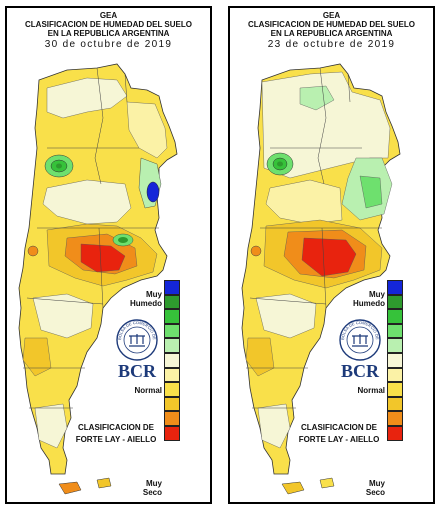 The image size is (441, 512). What do you see at coordinates (331, 44) in the screenshot?
I see `map-date: 23 de octubre de 2019` at bounding box center [331, 44].